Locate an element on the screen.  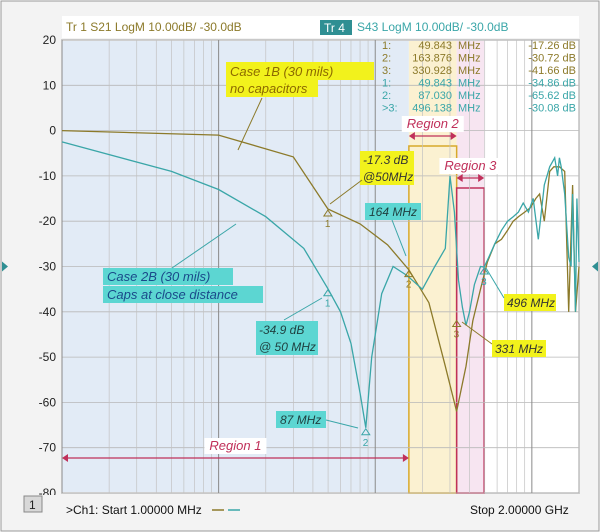
a4-text: 87 MHz is located at coordinates (300, 420).